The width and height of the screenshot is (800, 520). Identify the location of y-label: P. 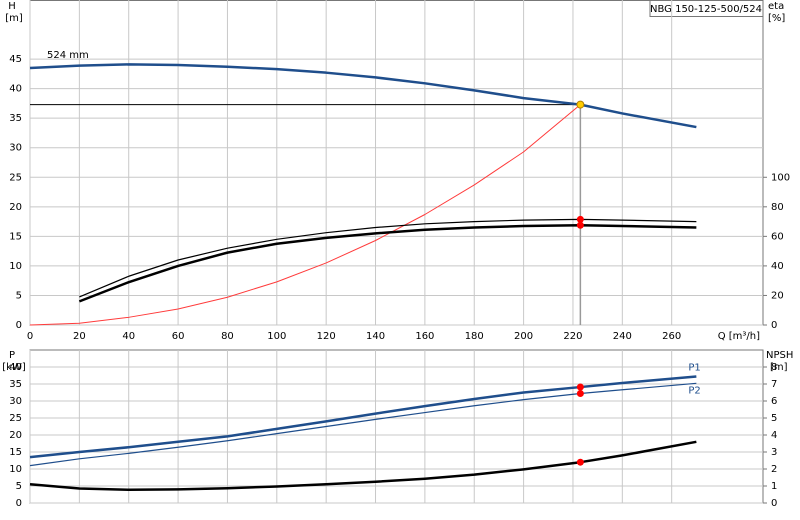
(12, 355).